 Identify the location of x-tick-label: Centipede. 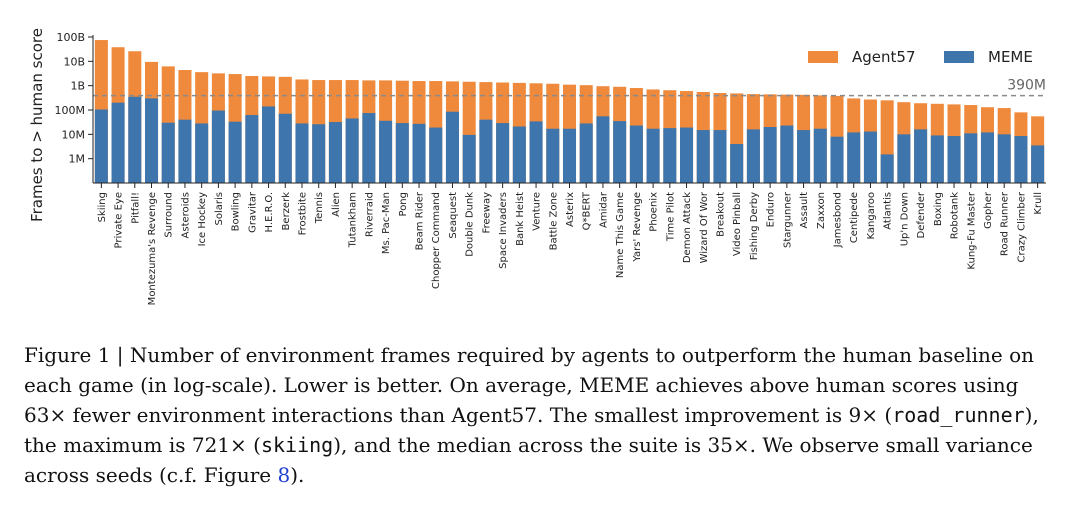
(854, 217).